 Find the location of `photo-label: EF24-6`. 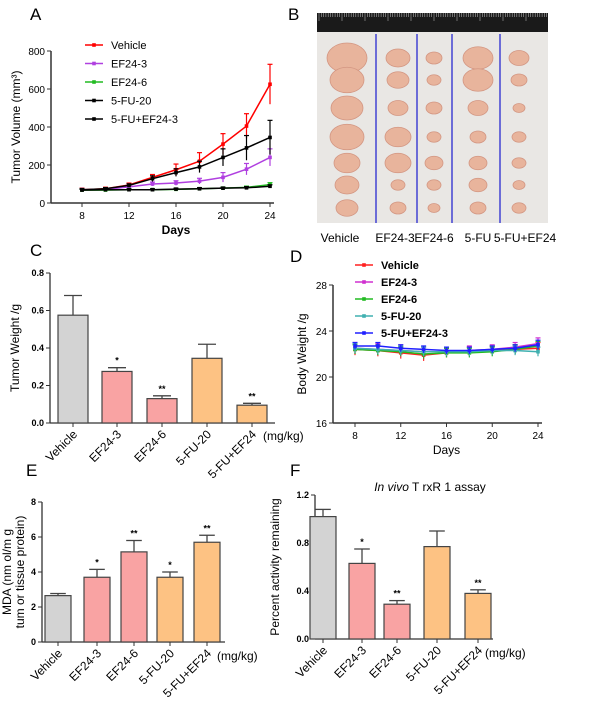

photo-label: EF24-6 is located at coordinates (434, 238).